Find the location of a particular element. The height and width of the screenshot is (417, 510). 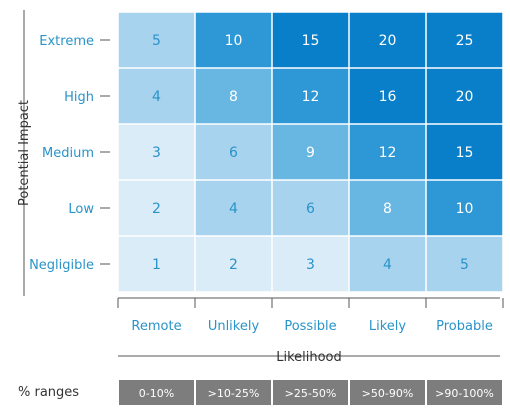

x-axis-title: Likelihood is located at coordinates (309, 357).